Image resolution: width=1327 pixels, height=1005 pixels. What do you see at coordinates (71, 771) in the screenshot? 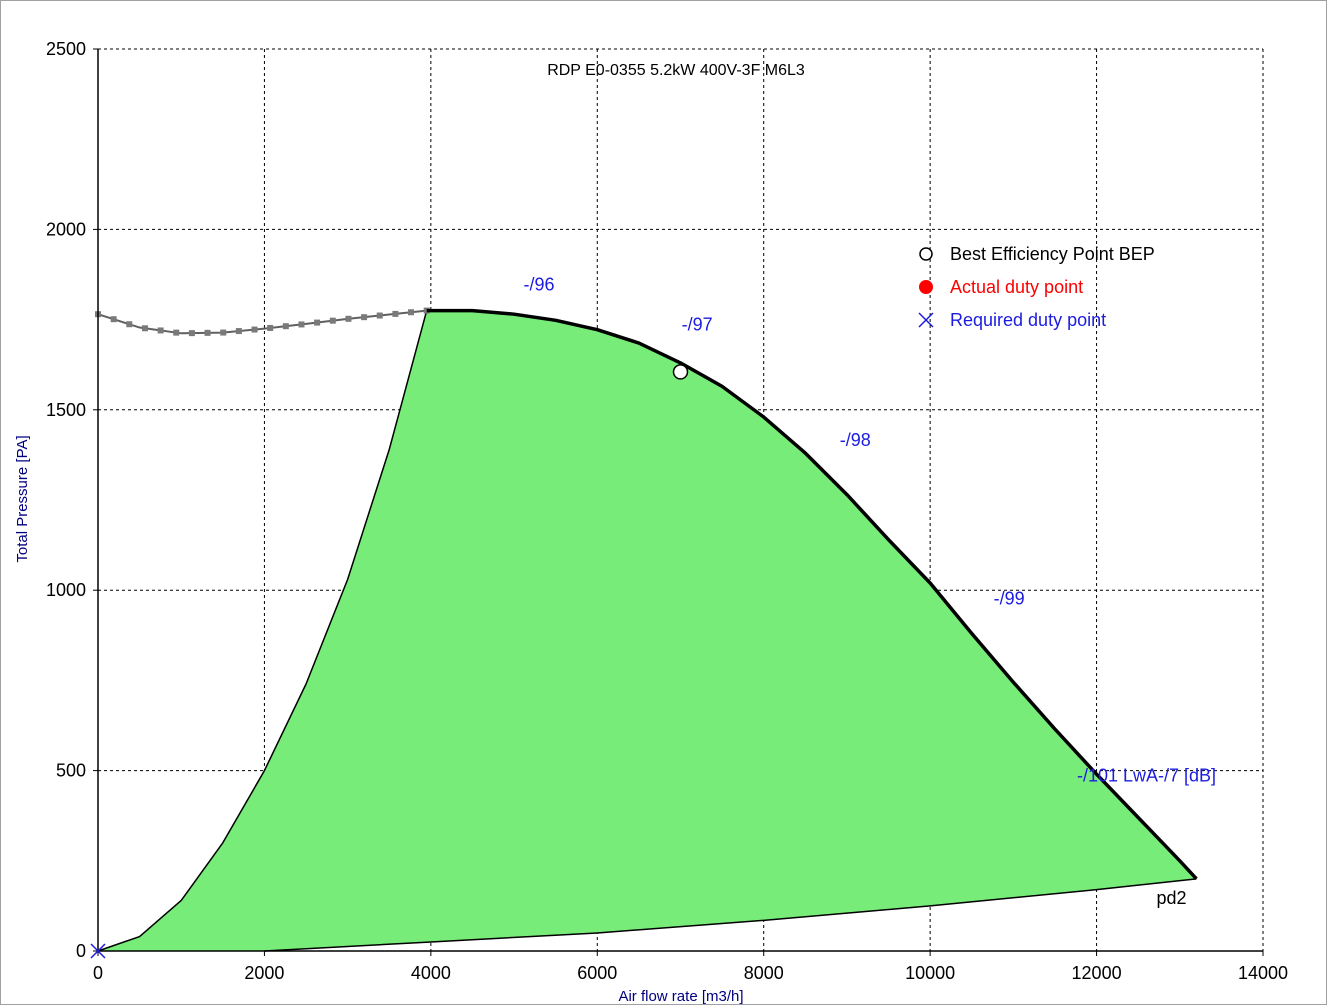
I see `y-tick-label: 500` at bounding box center [71, 771].